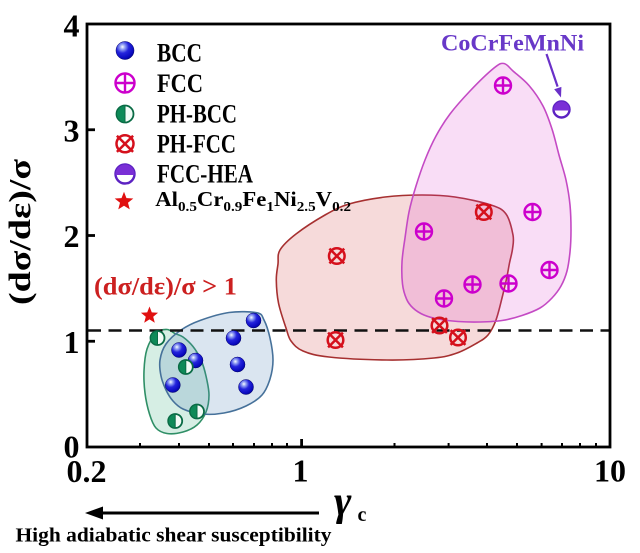 This screenshot has height=553, width=640. I want to click on svg-text: 0, so click(72, 447).